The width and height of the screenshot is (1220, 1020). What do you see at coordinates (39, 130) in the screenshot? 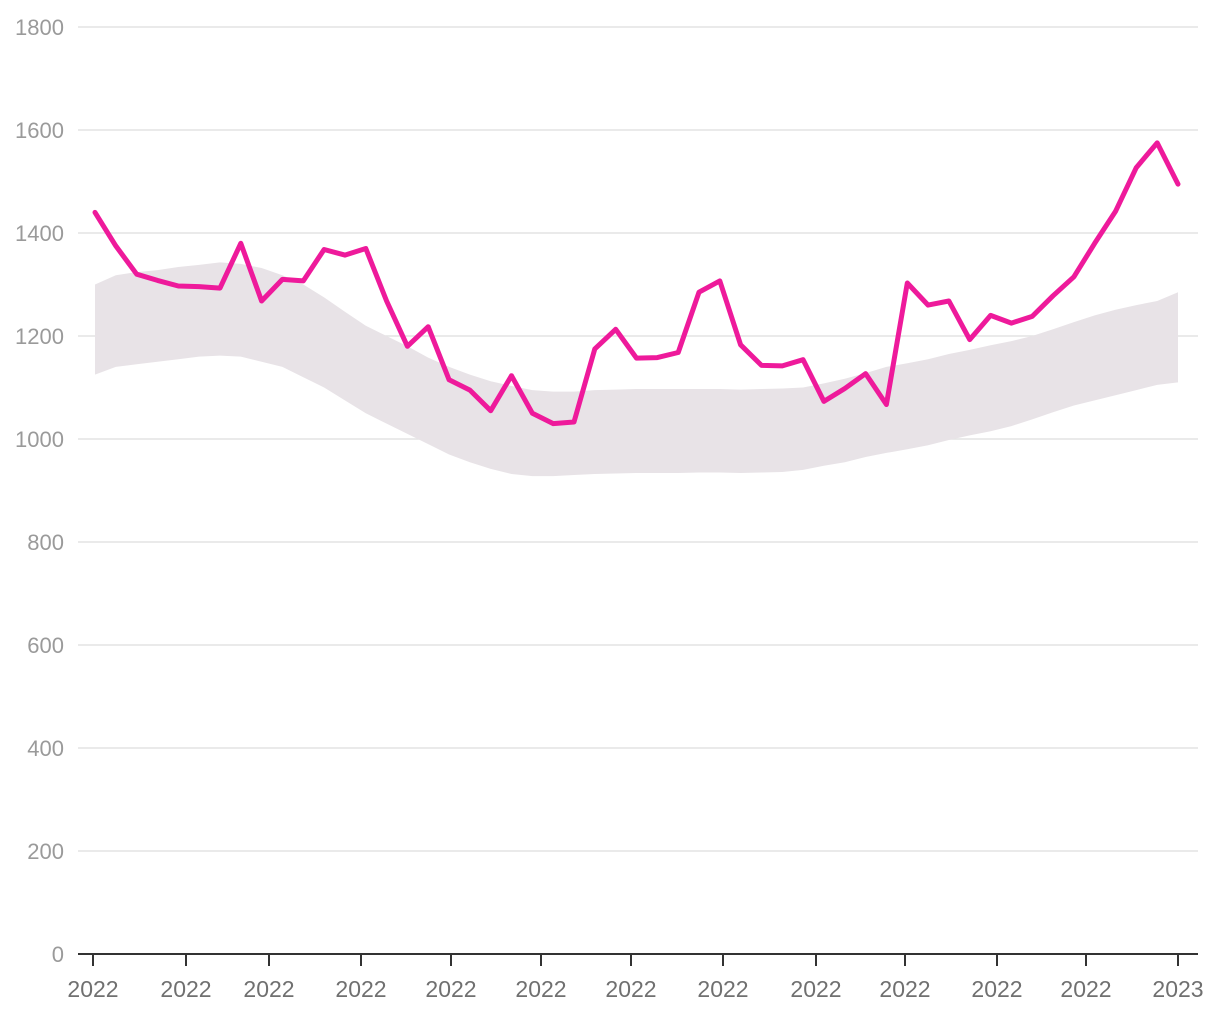
I see `y-tick-label-1600: 1600` at bounding box center [39, 130].